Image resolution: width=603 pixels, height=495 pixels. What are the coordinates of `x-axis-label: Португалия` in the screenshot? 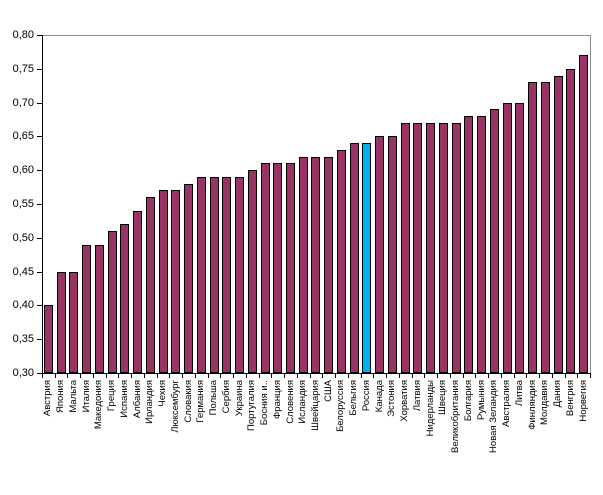 It's located at (251, 405).